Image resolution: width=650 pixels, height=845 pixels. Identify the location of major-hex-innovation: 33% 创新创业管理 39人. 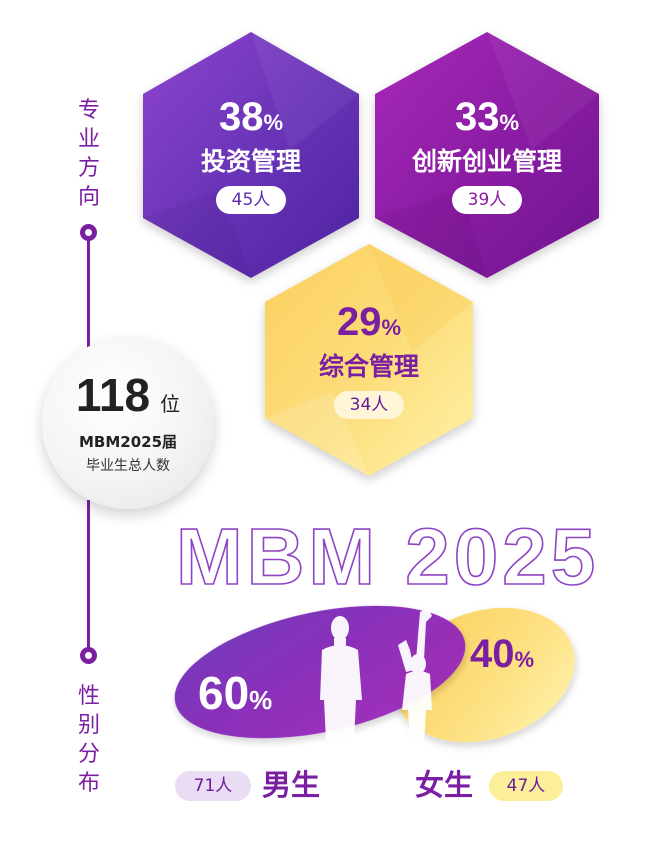
(487, 155).